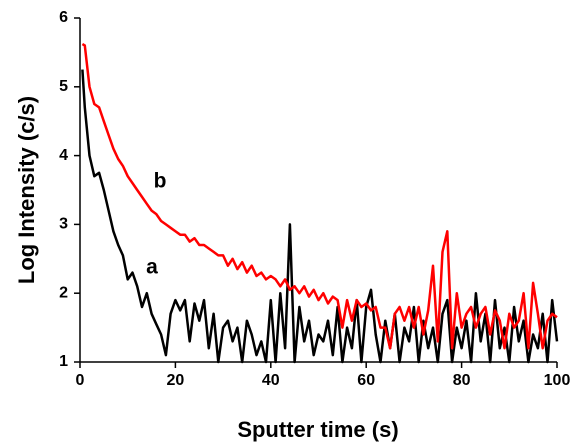 This screenshot has height=446, width=582. Describe the element at coordinates (63, 292) in the screenshot. I see `y-tick-label: 2` at that location.